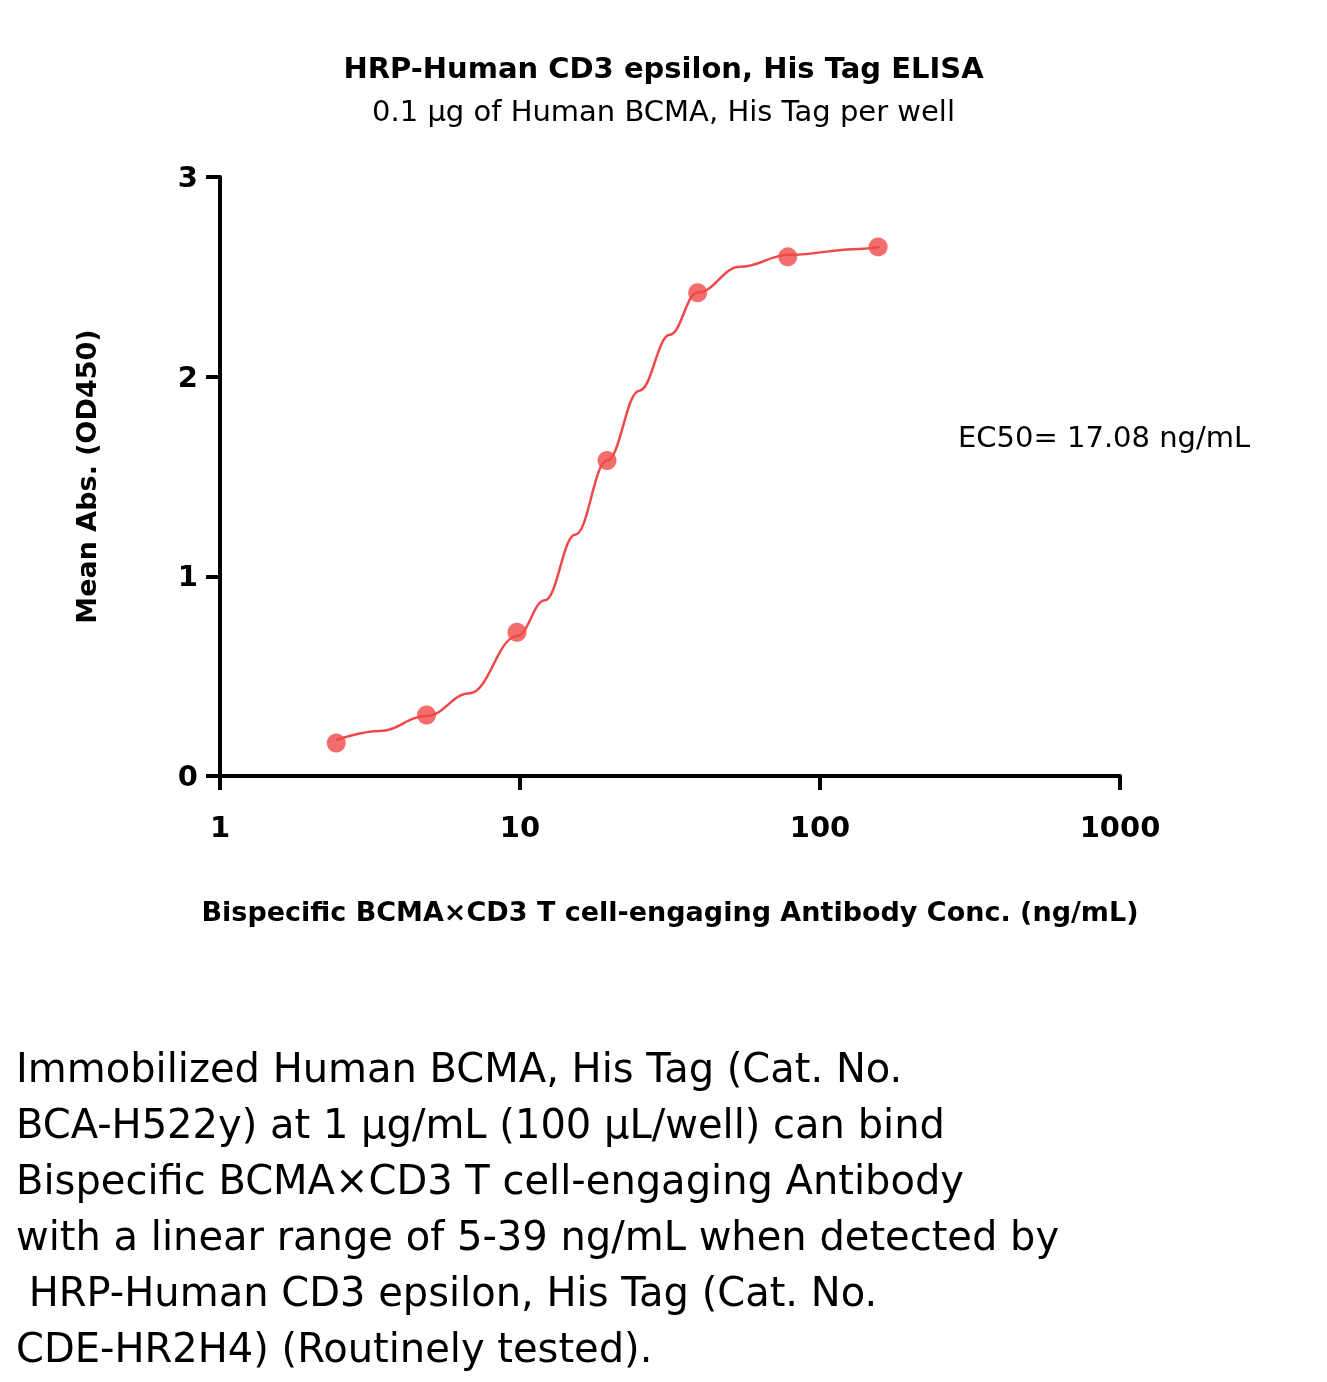  I want to click on chart-title: HRP-Human CD3 epsilon, His Tag ELISA, so click(664, 67).